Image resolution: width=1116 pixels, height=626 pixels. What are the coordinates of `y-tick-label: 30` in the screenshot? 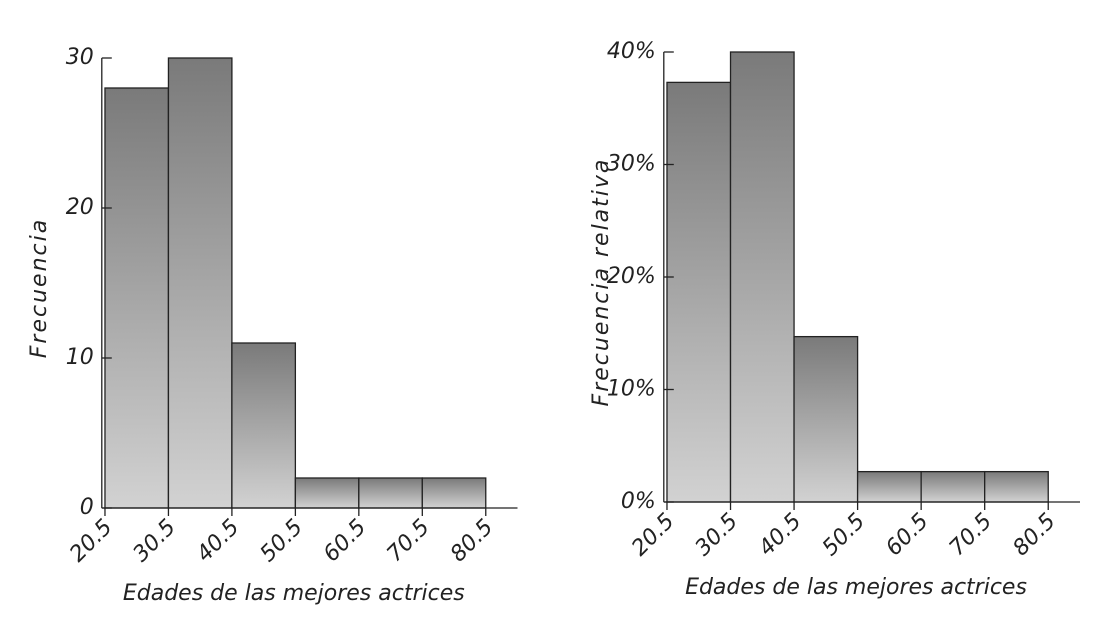 It's located at (80, 57).